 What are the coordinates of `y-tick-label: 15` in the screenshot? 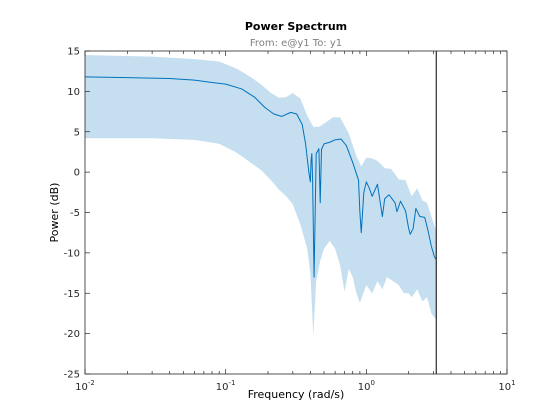 It's located at (73, 52).